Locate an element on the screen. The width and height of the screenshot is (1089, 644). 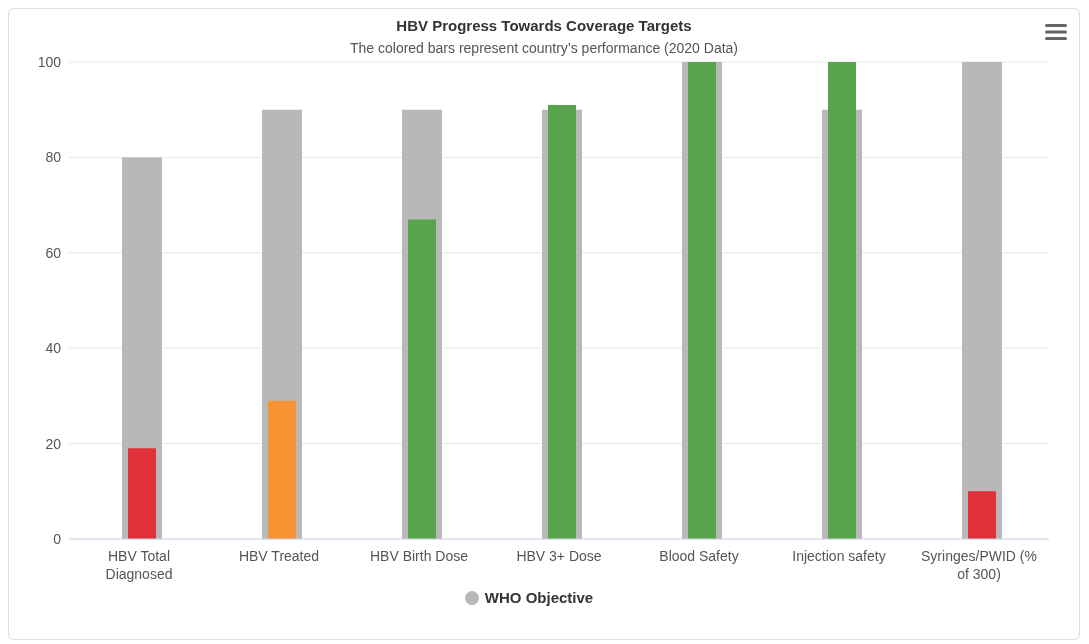
y-tick-label: 80 is located at coordinates (53, 157).